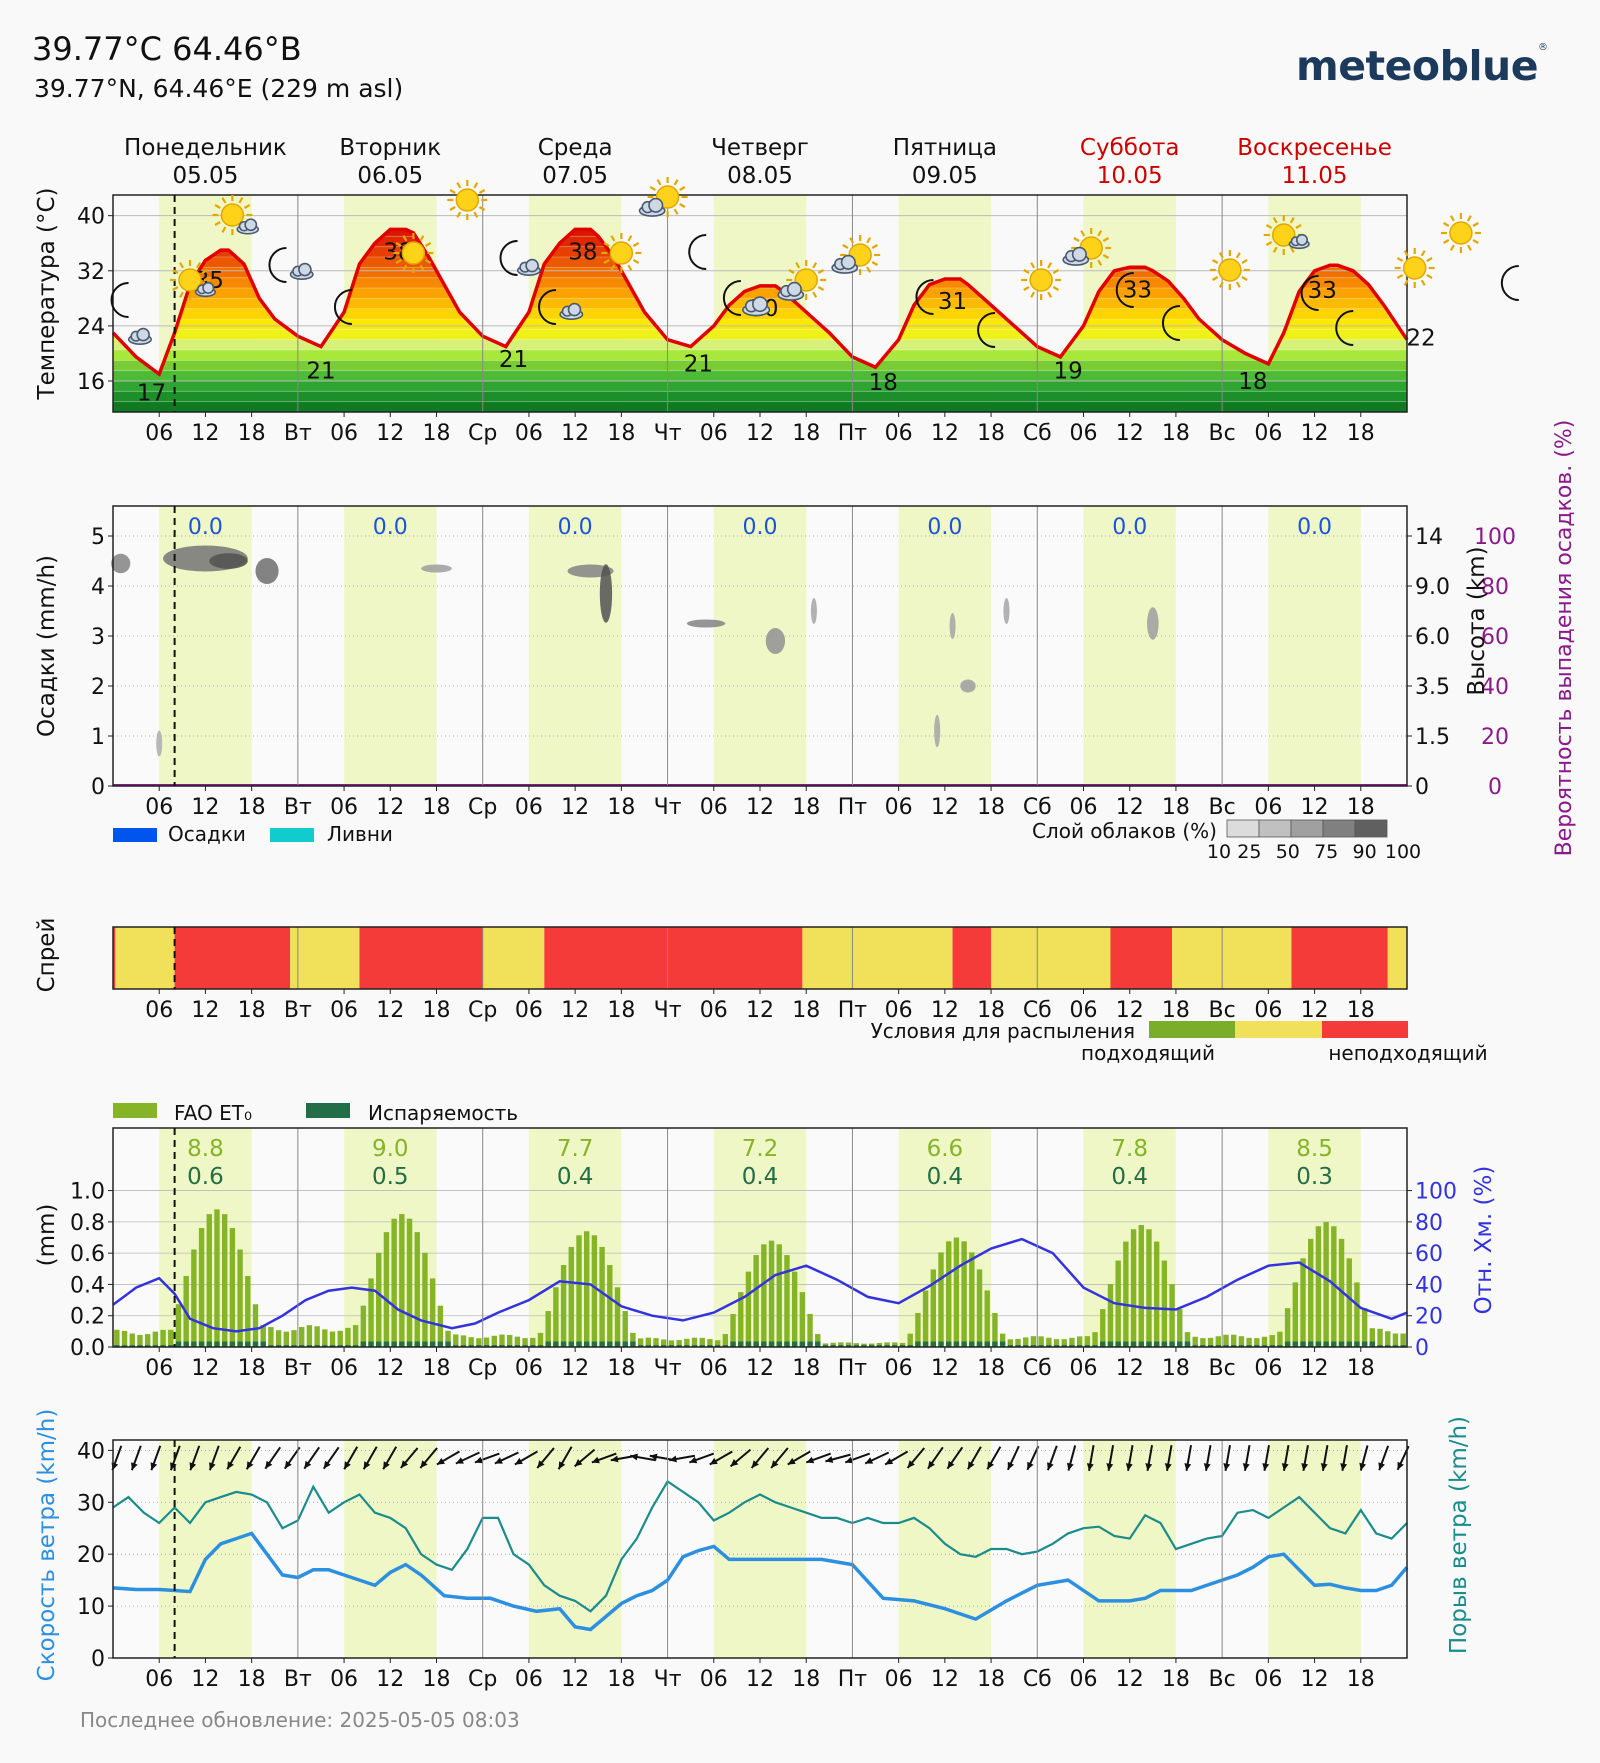 This screenshot has height=1763, width=1600. What do you see at coordinates (47, 646) in the screenshot?
I see `axis-title: Осадки (mm/h)` at bounding box center [47, 646].